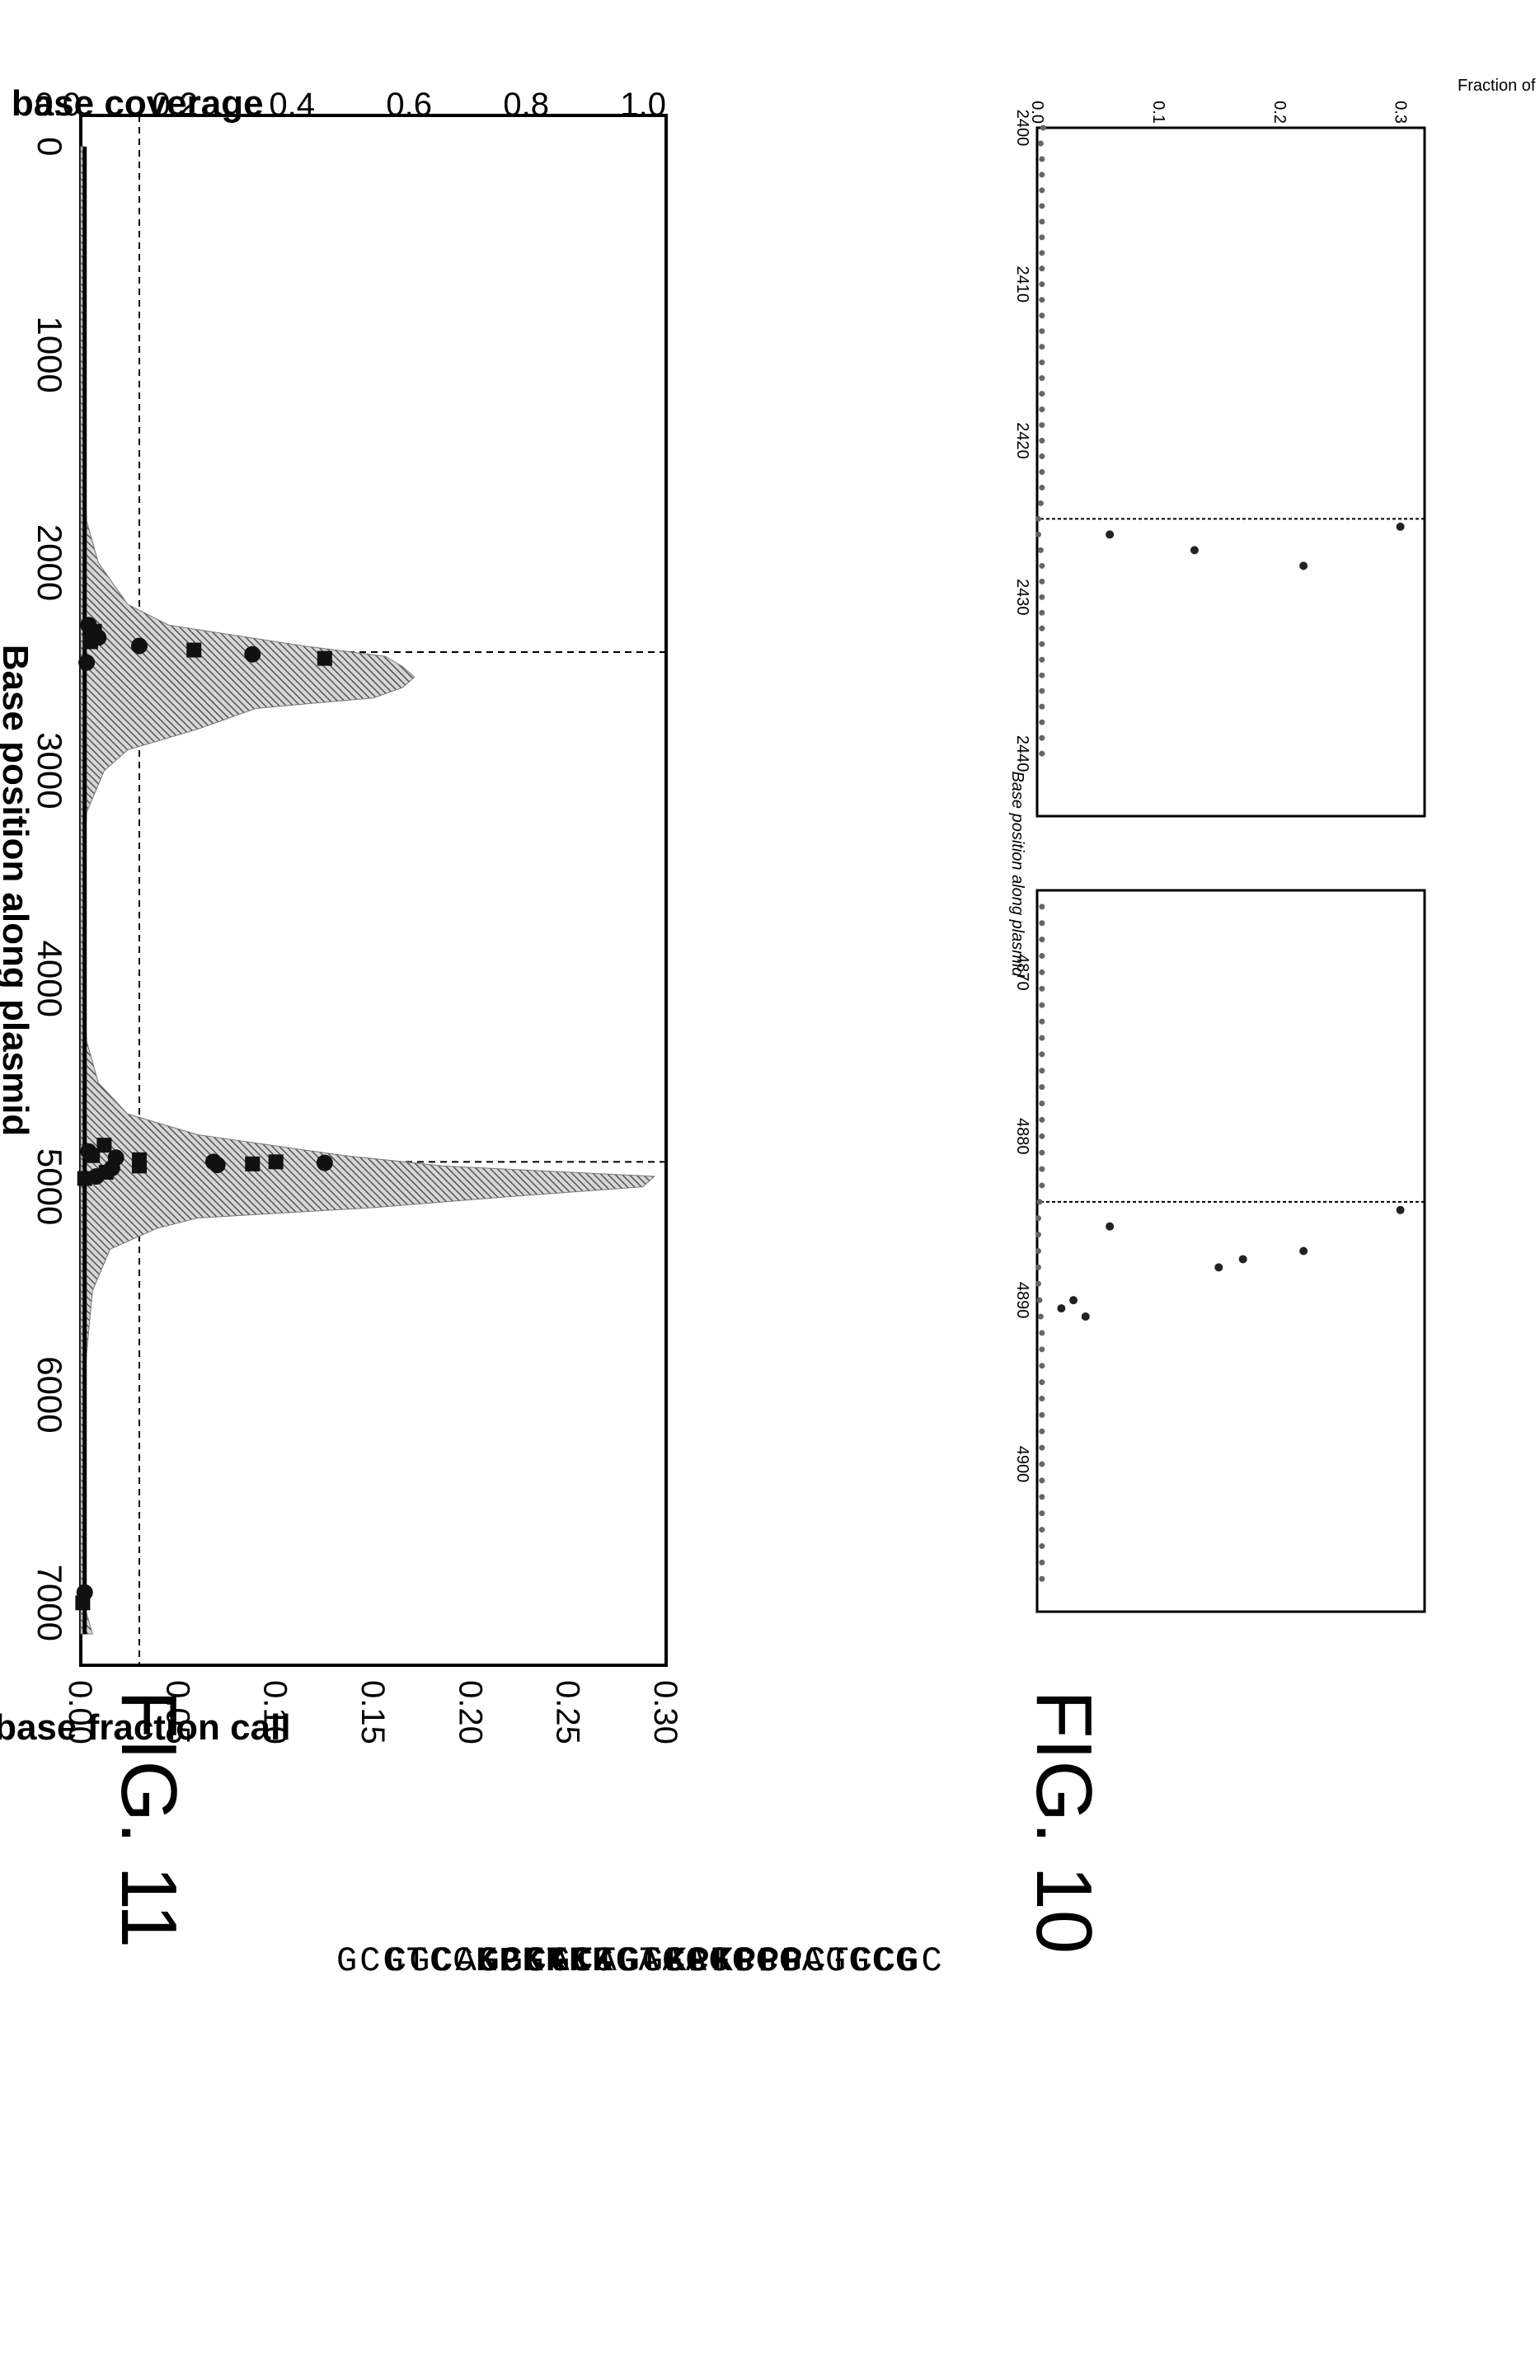 The width and height of the screenshot is (1540, 2380). Describe the element at coordinates (1022, 1136) in the screenshot. I see `fig10-xtick-label: 4880` at that location.